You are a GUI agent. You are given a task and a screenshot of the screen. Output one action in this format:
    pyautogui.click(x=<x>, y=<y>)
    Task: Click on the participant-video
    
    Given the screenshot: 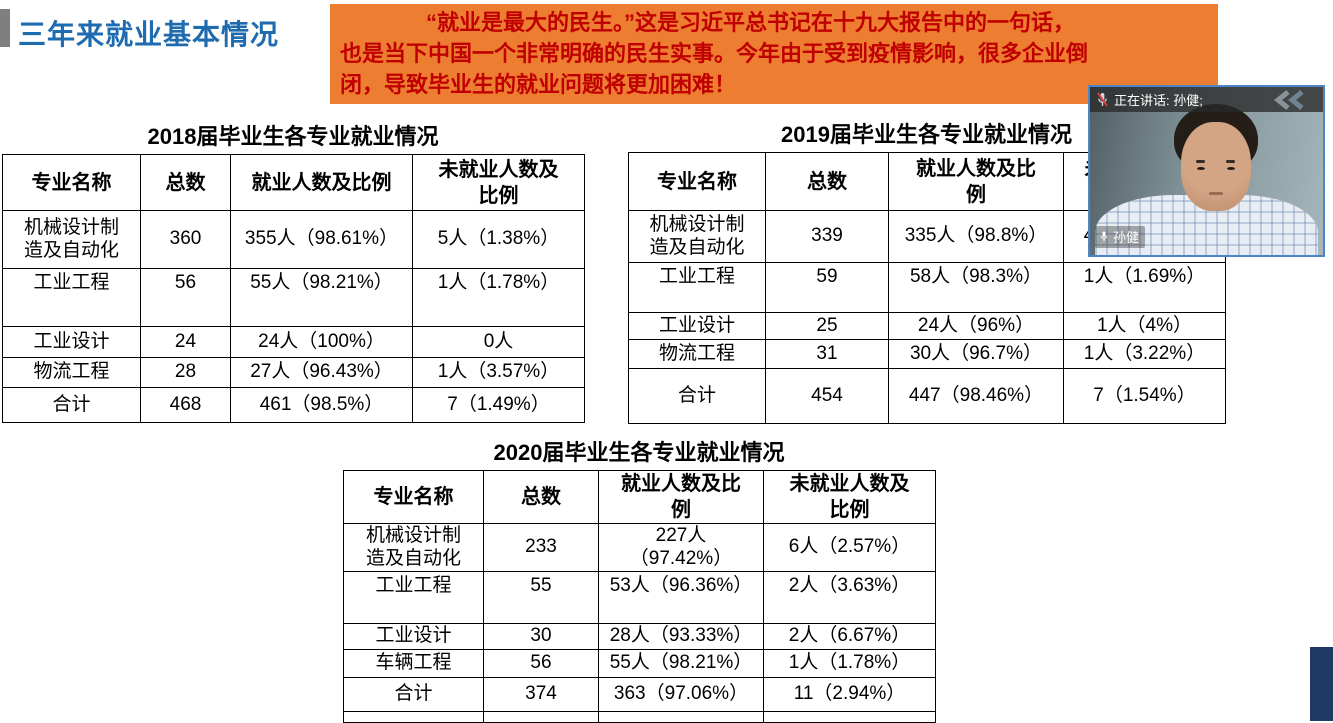 What is the action you would take?
    pyautogui.click(x=1206, y=171)
    